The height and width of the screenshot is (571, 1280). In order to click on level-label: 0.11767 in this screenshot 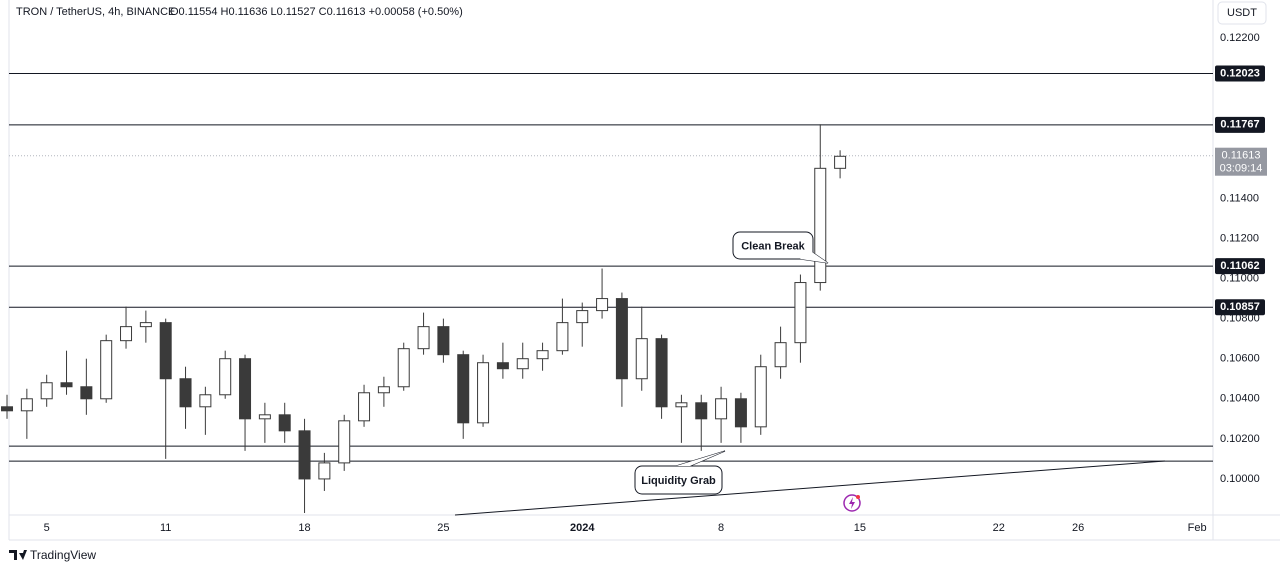, I will do `click(1239, 125)`.